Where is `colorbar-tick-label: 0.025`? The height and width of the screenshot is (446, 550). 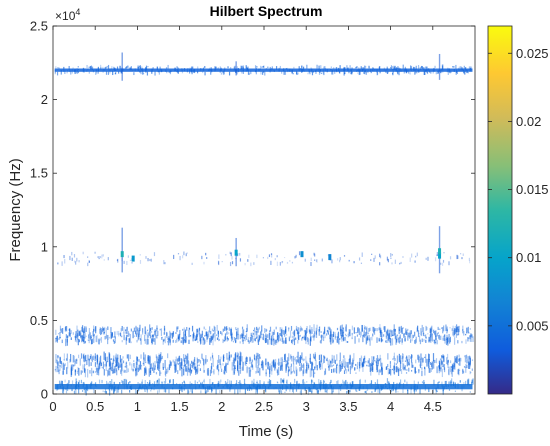
colorbar-tick-label: 0.025 is located at coordinates (532, 53).